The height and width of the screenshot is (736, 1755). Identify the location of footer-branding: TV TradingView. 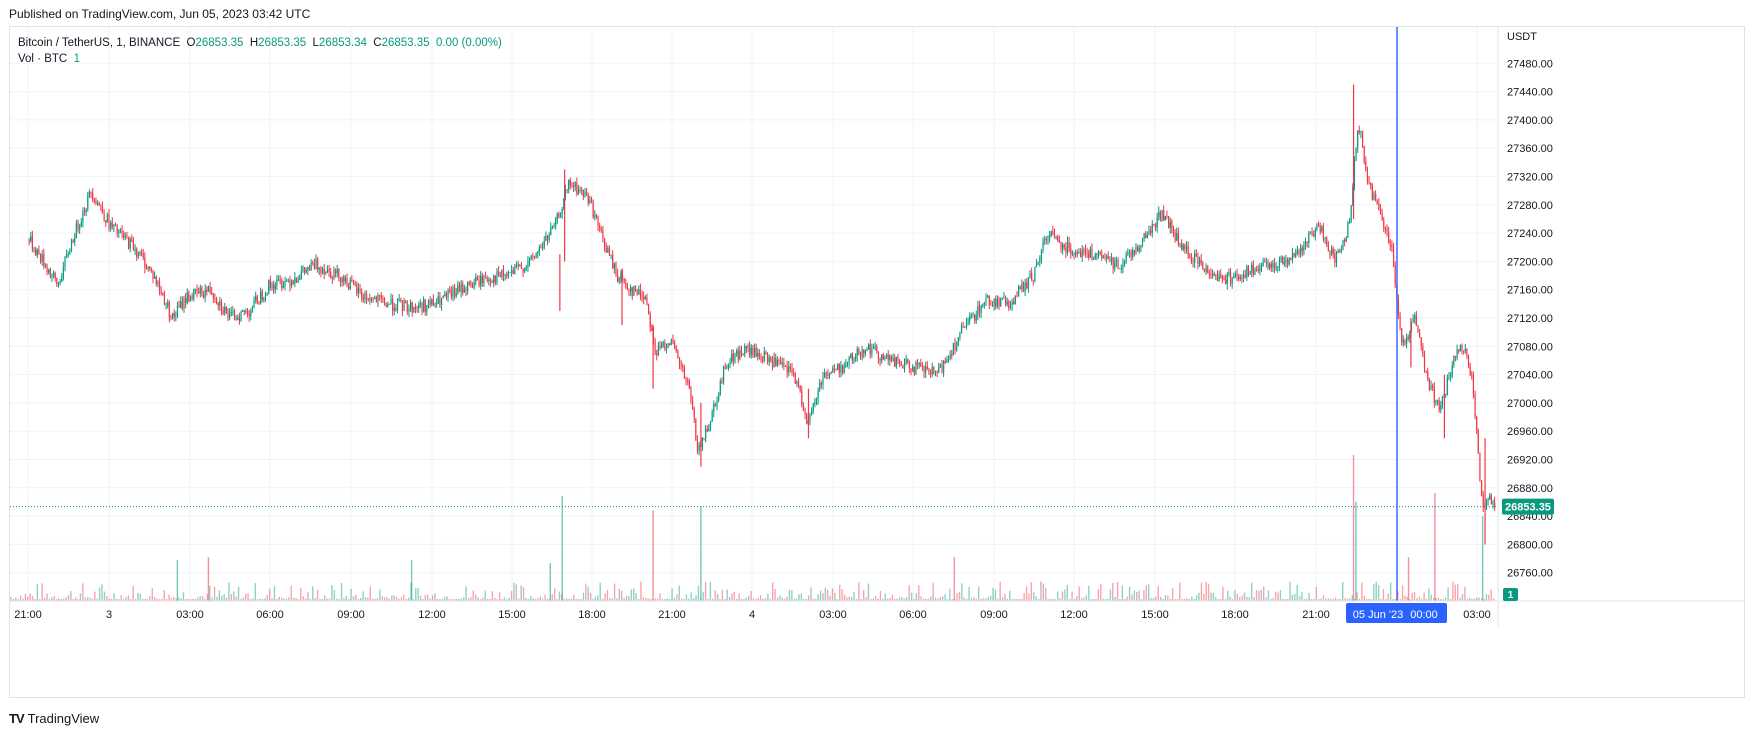
(54, 718).